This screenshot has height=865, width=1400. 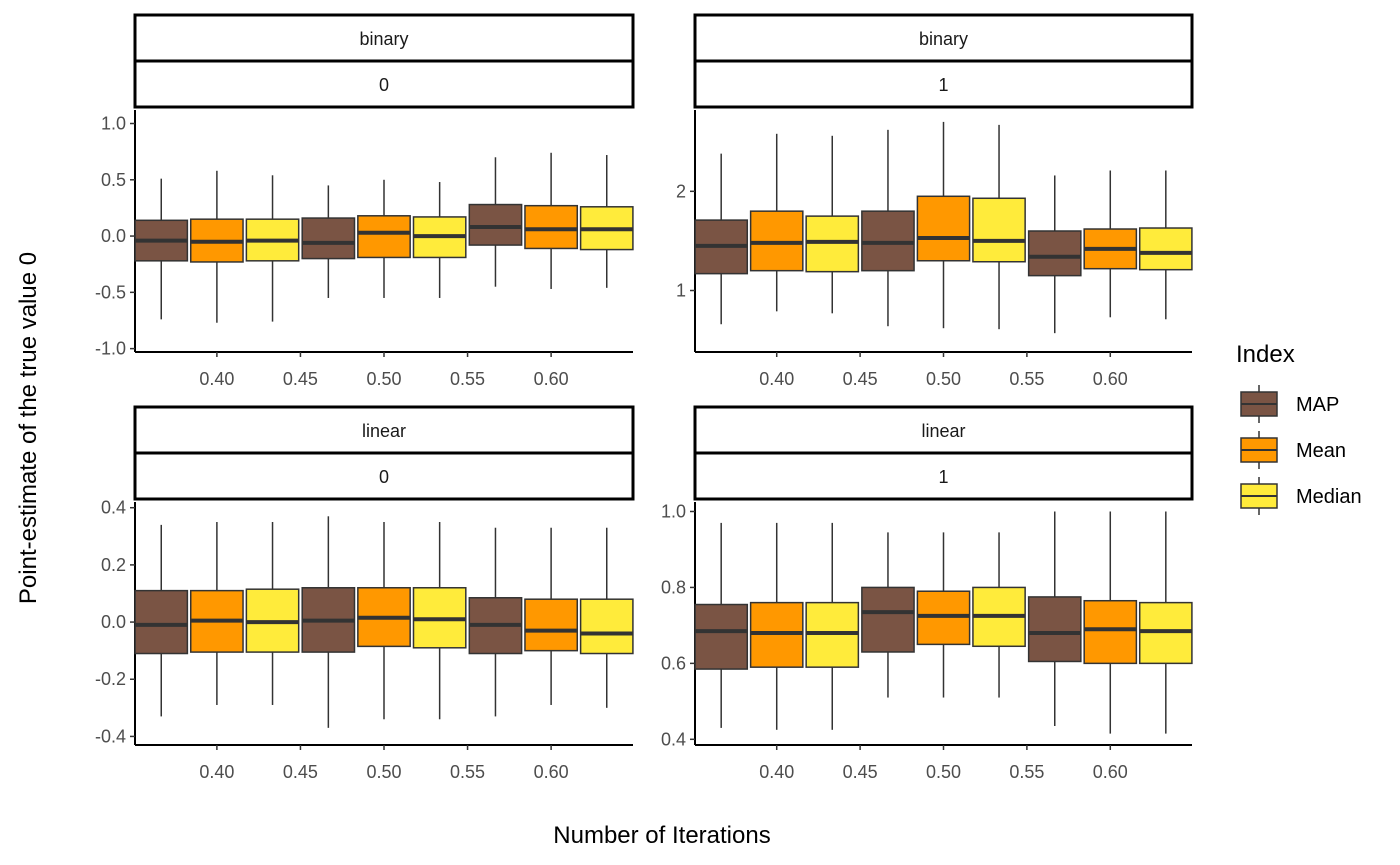 What do you see at coordinates (110, 679) in the screenshot?
I see `y-tick-label: -0.2` at bounding box center [110, 679].